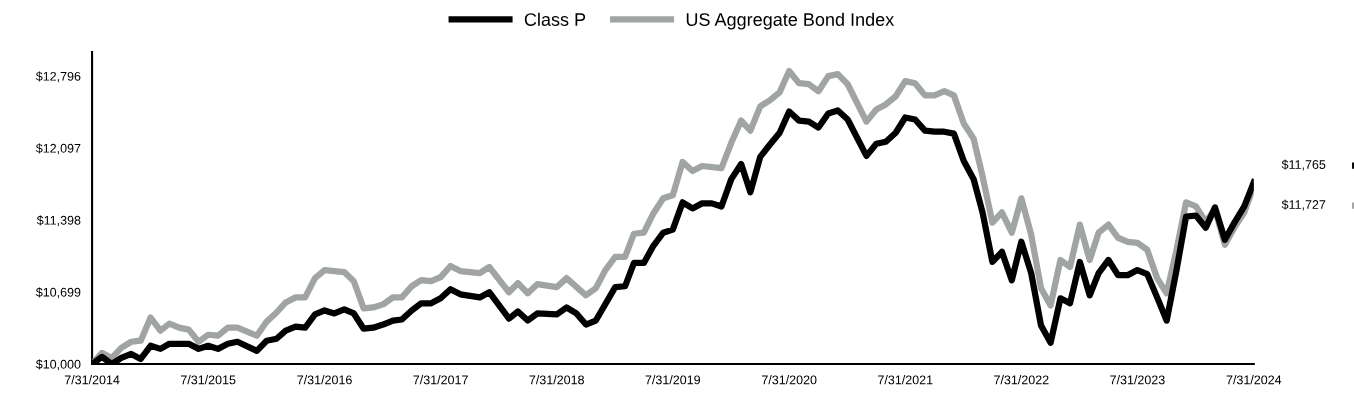  What do you see at coordinates (789, 380) in the screenshot?
I see `x-tick-label: 7/31/2020` at bounding box center [789, 380].